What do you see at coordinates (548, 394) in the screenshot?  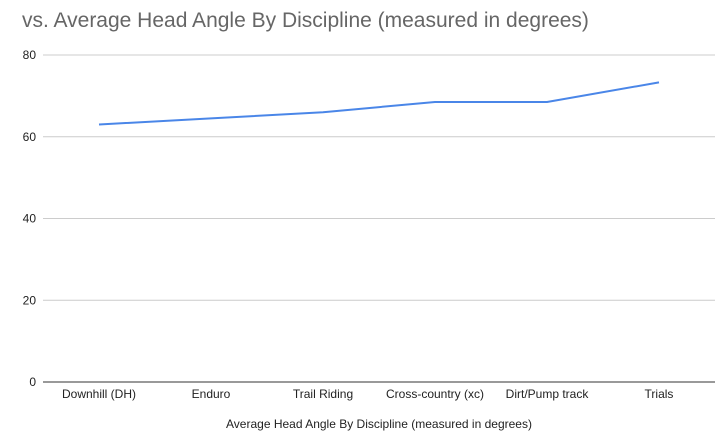 I see `x-tick-label: Dirt/Pump track` at bounding box center [548, 394].